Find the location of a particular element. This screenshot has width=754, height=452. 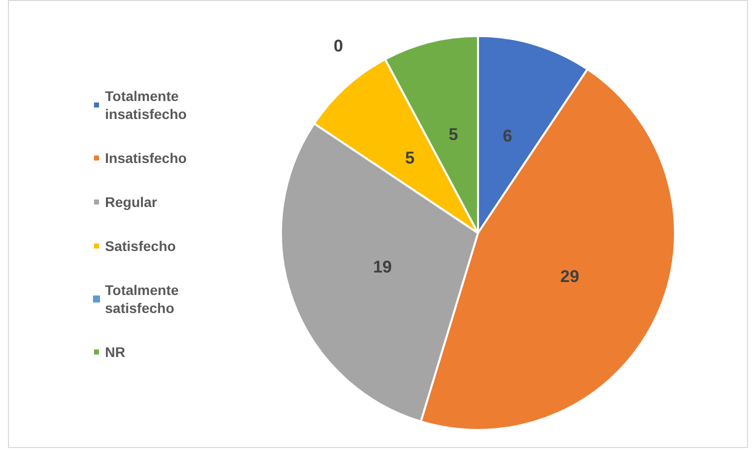

data-label: 6 is located at coordinates (507, 136).